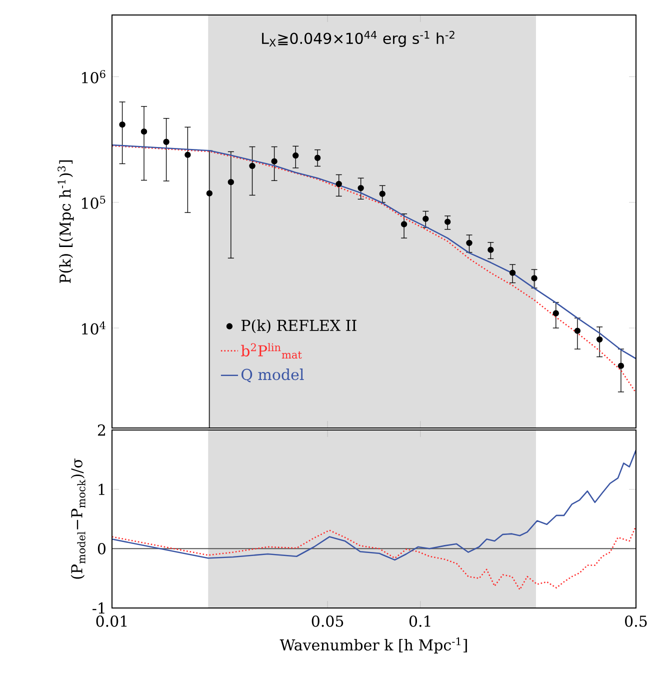  What do you see at coordinates (78, 518) in the screenshot?
I see `y-axis-title: (P$_{model}$−P$_{mock}$)/σ` at bounding box center [78, 518].